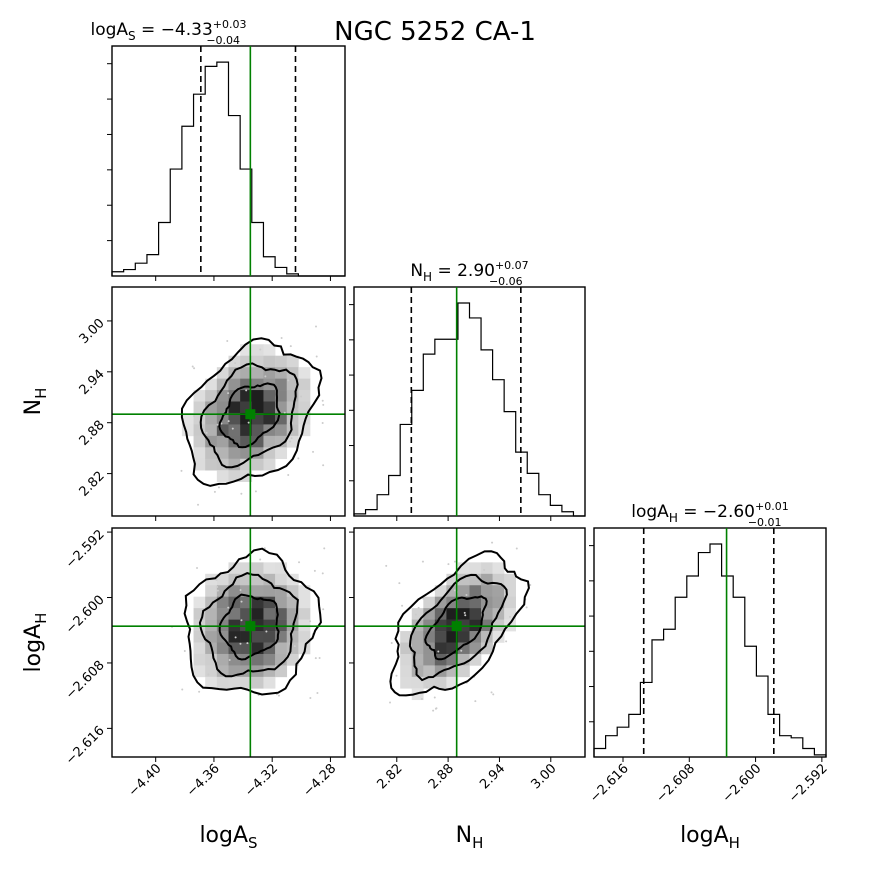  Describe the element at coordinates (506, 281) in the screenshot. I see `panel-title-minus-NH: −0.06` at that location.